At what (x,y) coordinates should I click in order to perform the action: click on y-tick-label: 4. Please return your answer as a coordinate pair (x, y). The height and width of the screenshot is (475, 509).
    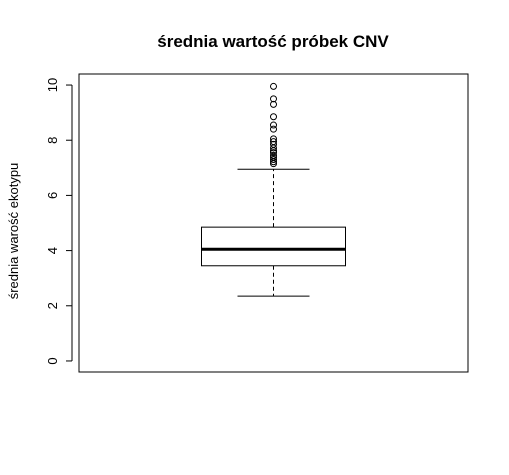
    Looking at the image, I should click on (52, 250).